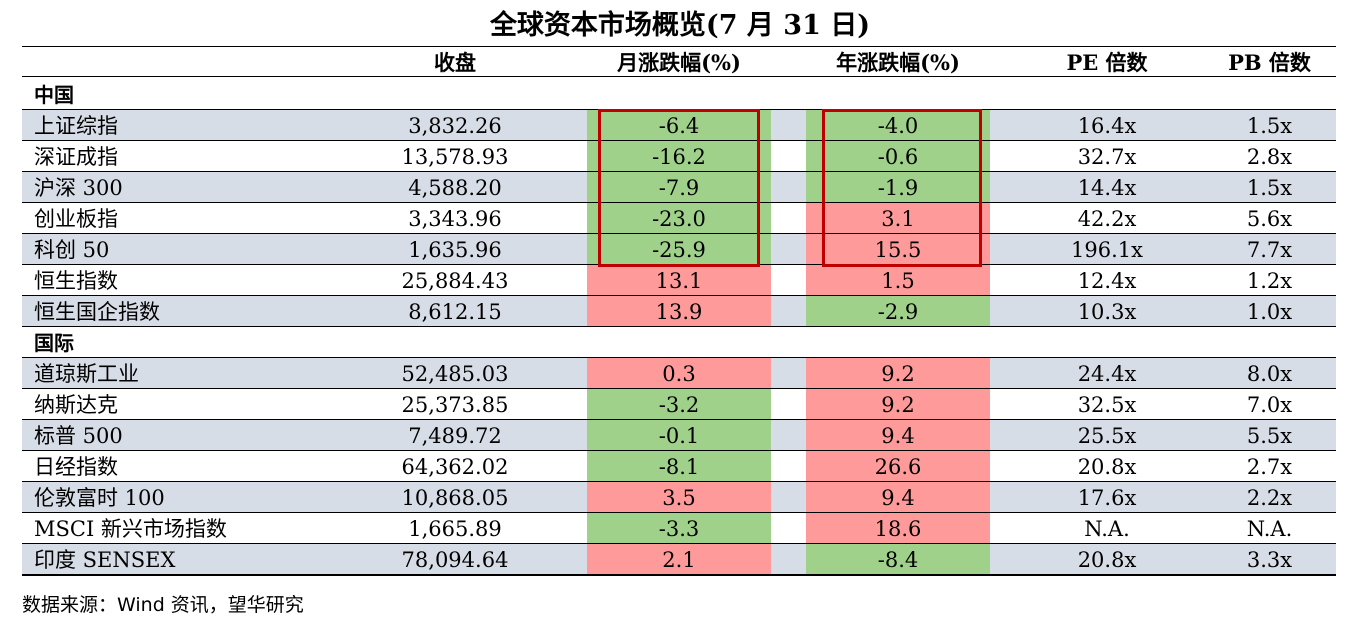 The height and width of the screenshot is (630, 1360). I want to click on monthly-change-cell: 0.3, so click(679, 373).